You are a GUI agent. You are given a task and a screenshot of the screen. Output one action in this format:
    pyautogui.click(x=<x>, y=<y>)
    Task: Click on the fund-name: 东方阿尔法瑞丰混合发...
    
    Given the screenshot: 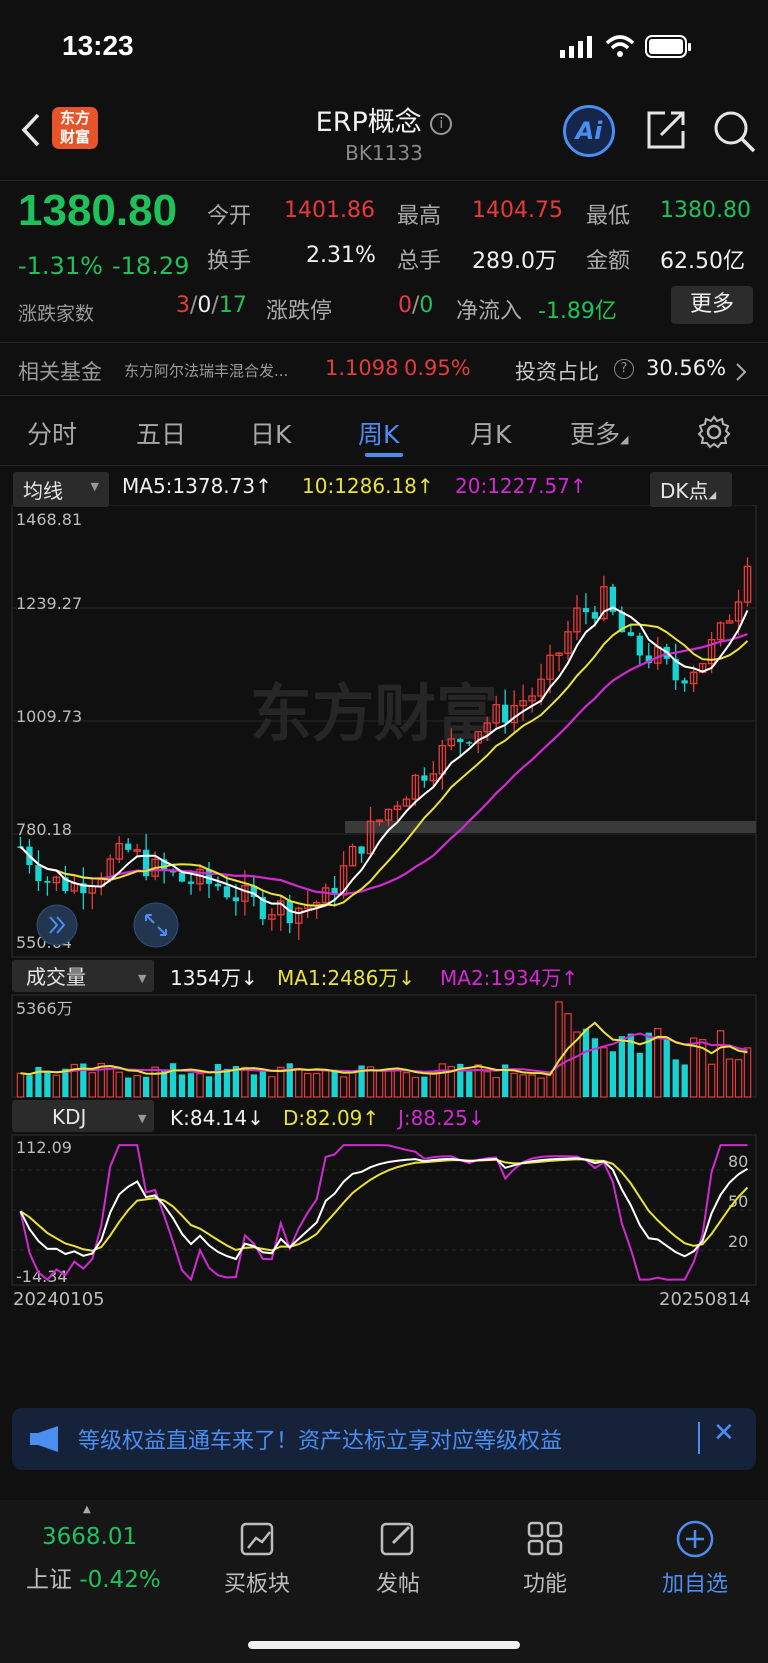 What is the action you would take?
    pyautogui.click(x=206, y=371)
    